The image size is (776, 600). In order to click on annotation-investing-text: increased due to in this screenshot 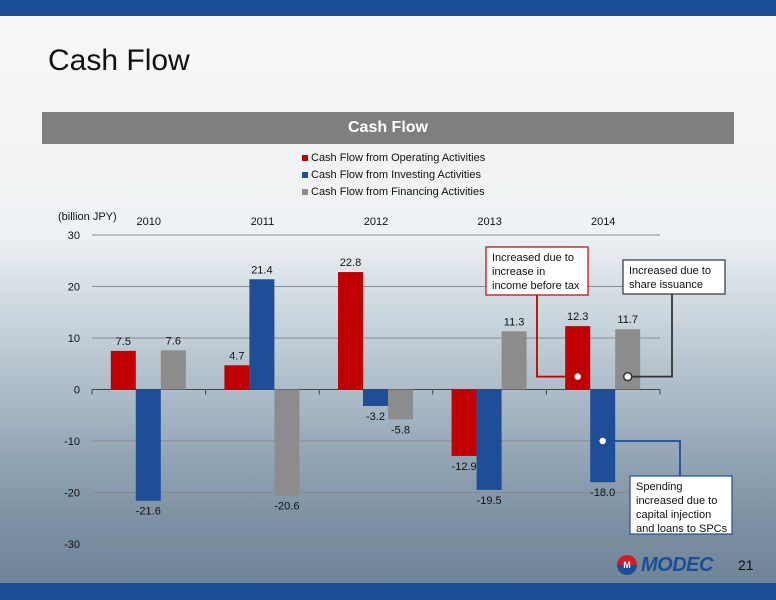, I will do `click(676, 501)`.